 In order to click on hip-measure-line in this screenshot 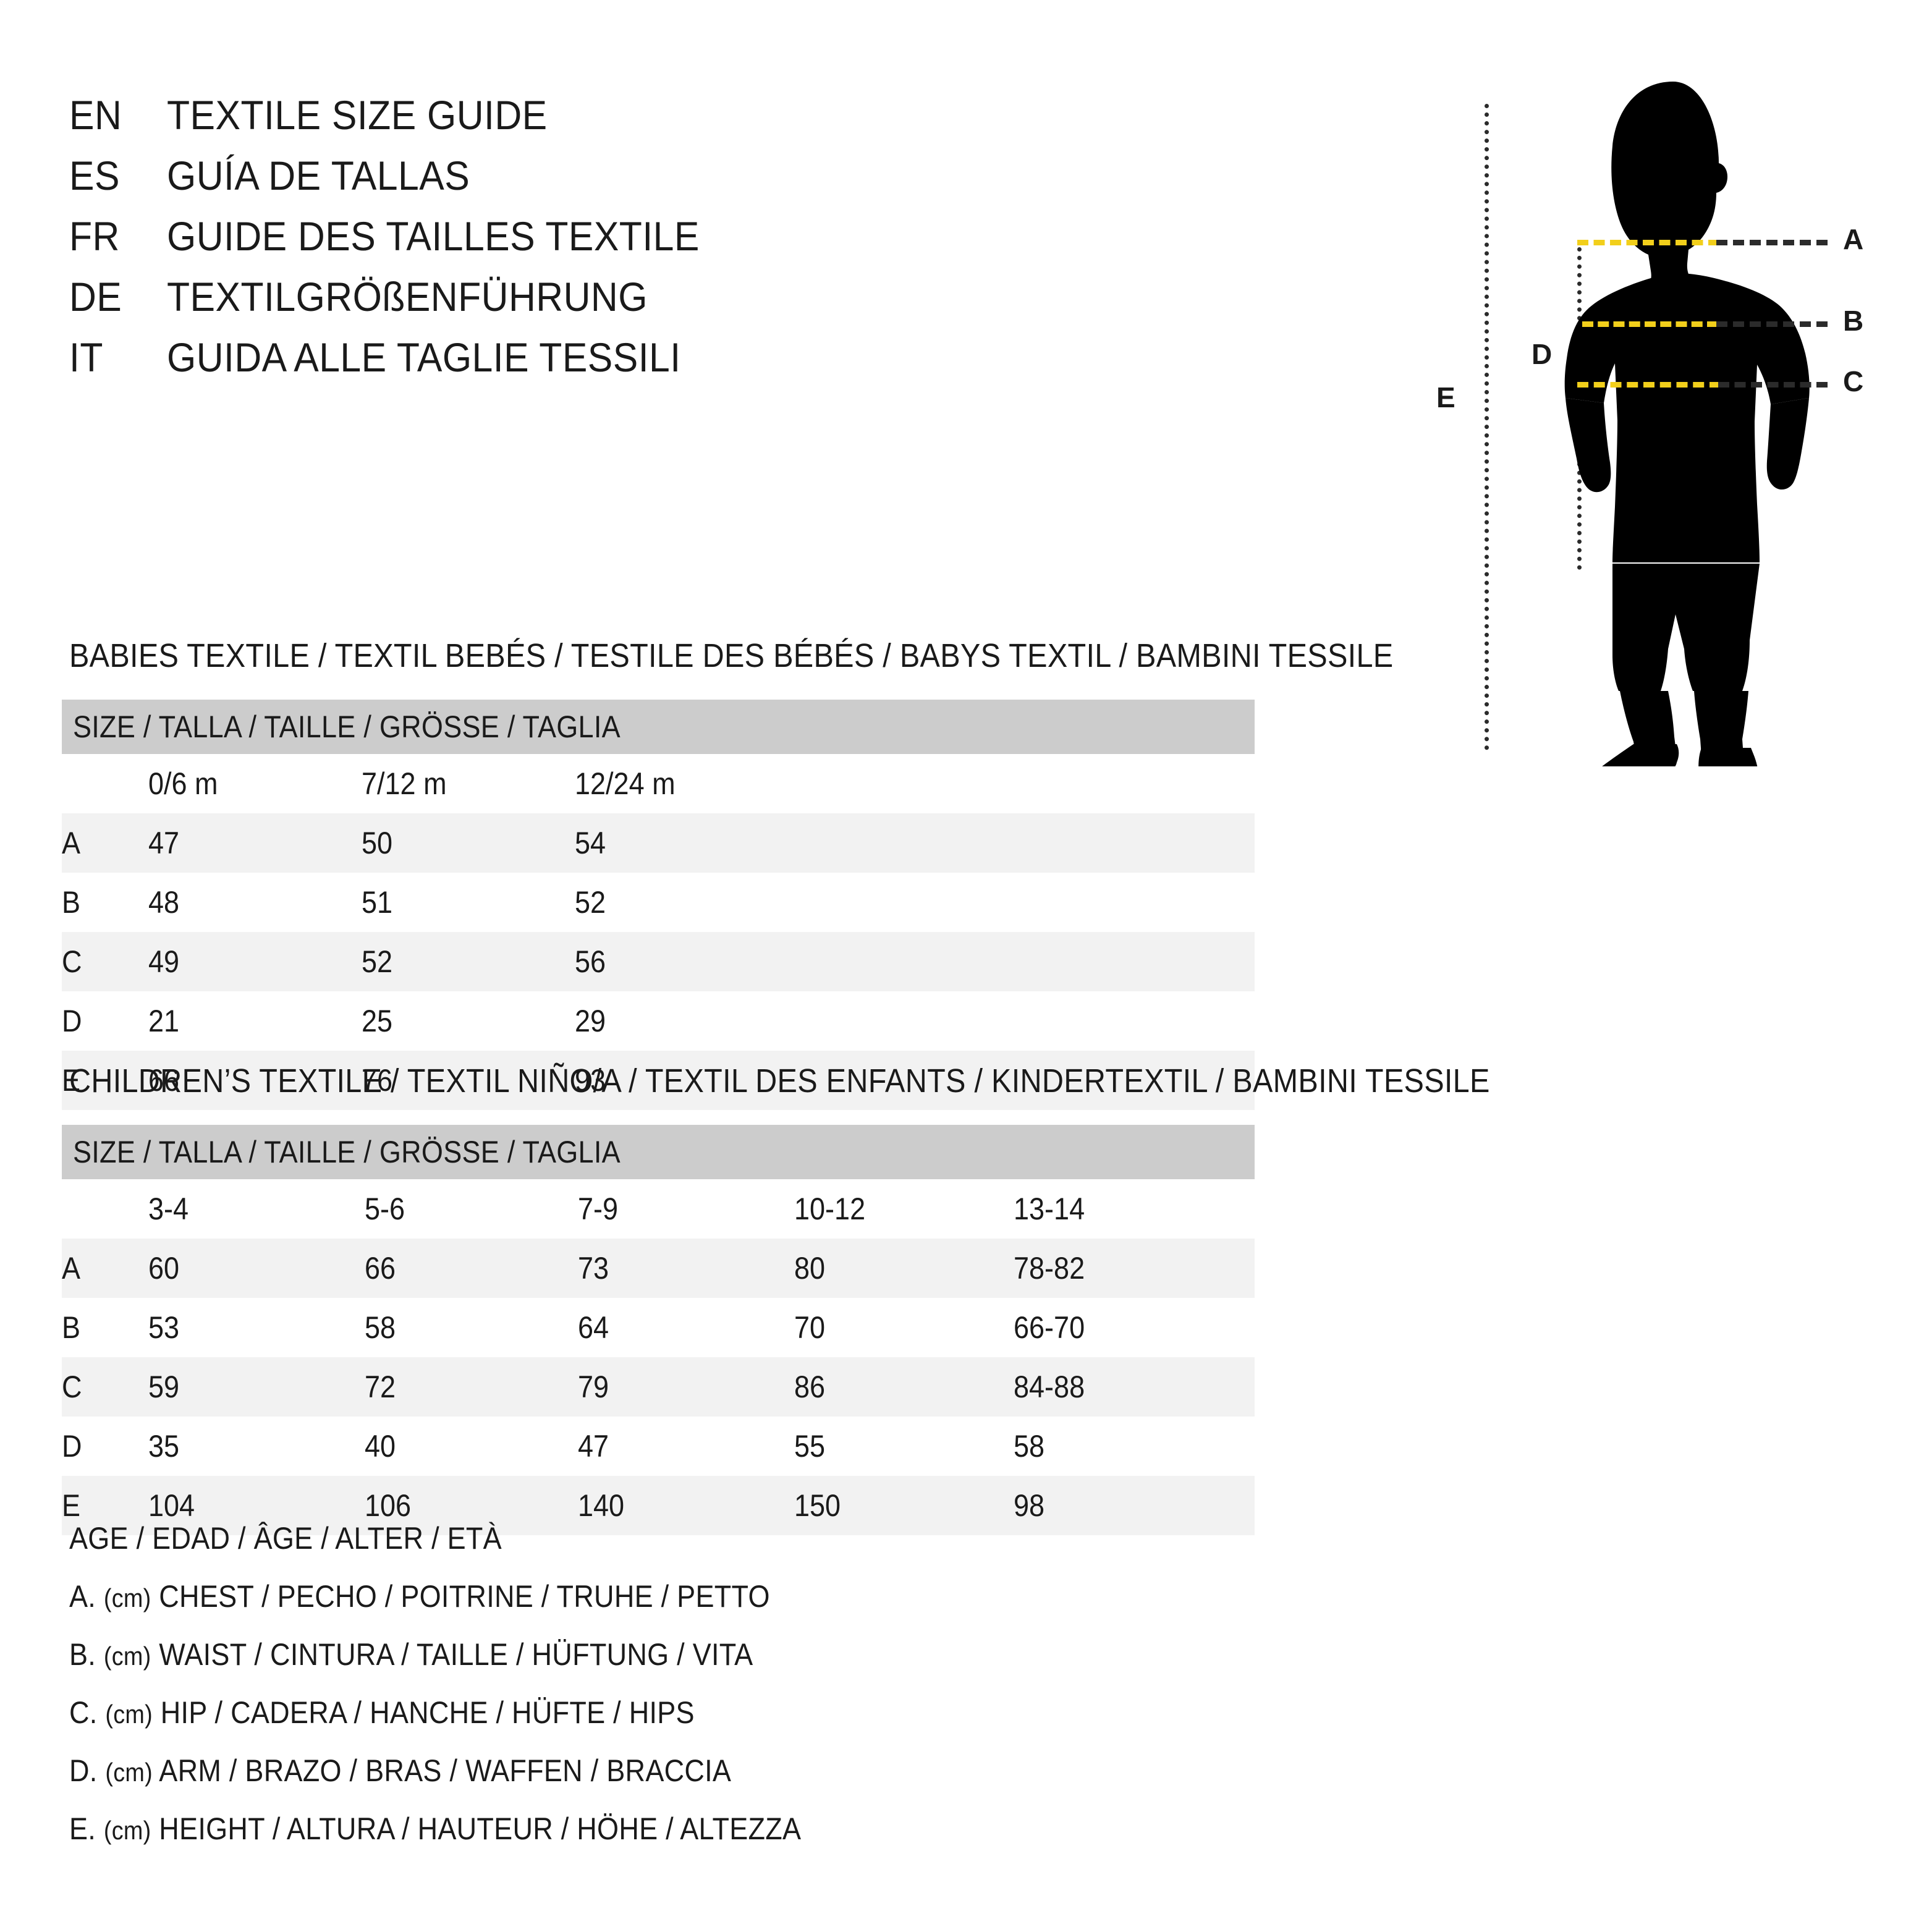, I will do `click(1649, 385)`.